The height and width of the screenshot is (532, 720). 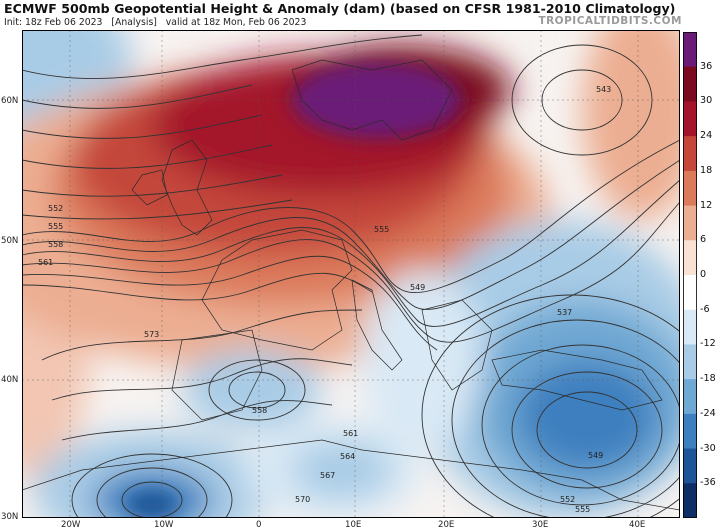 I want to click on lat-label-60n: 60N, so click(x=10, y=101).